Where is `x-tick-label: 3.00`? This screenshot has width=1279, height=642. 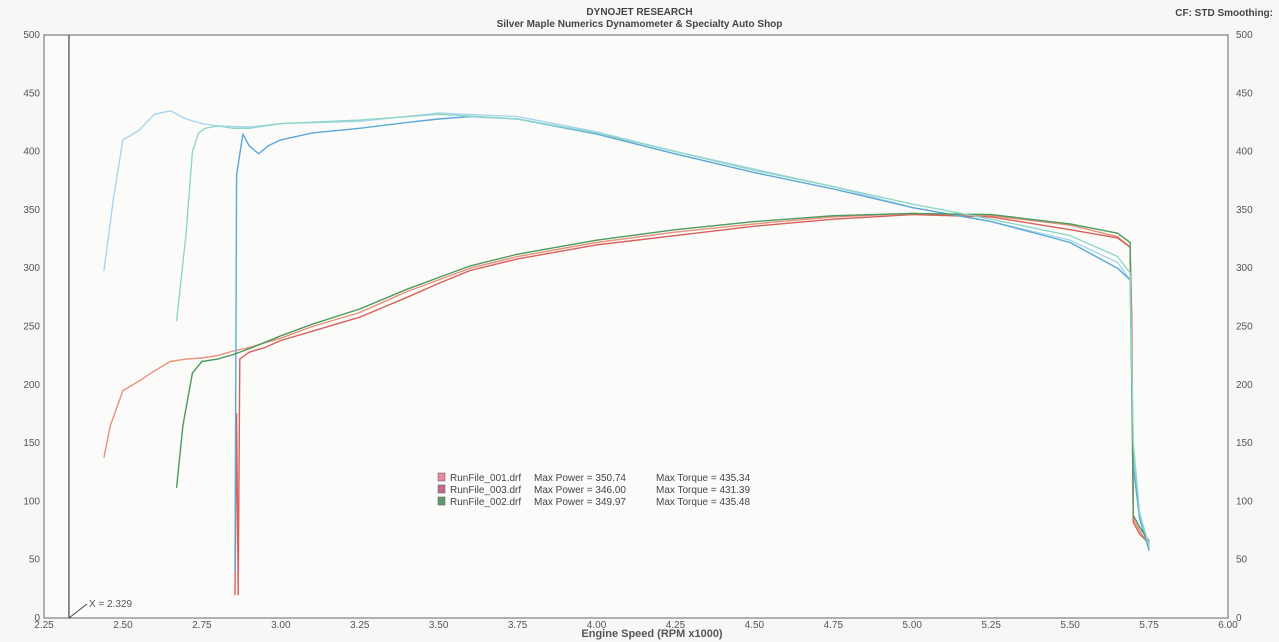
x-tick-label: 3.00 is located at coordinates (281, 625).